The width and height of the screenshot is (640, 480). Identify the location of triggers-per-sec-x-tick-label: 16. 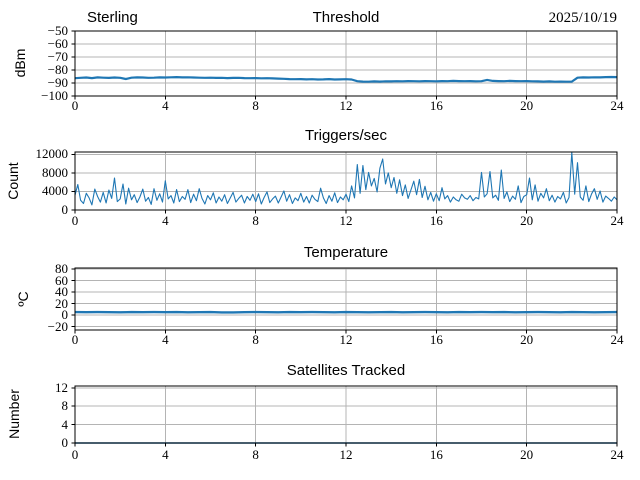
(436, 220).